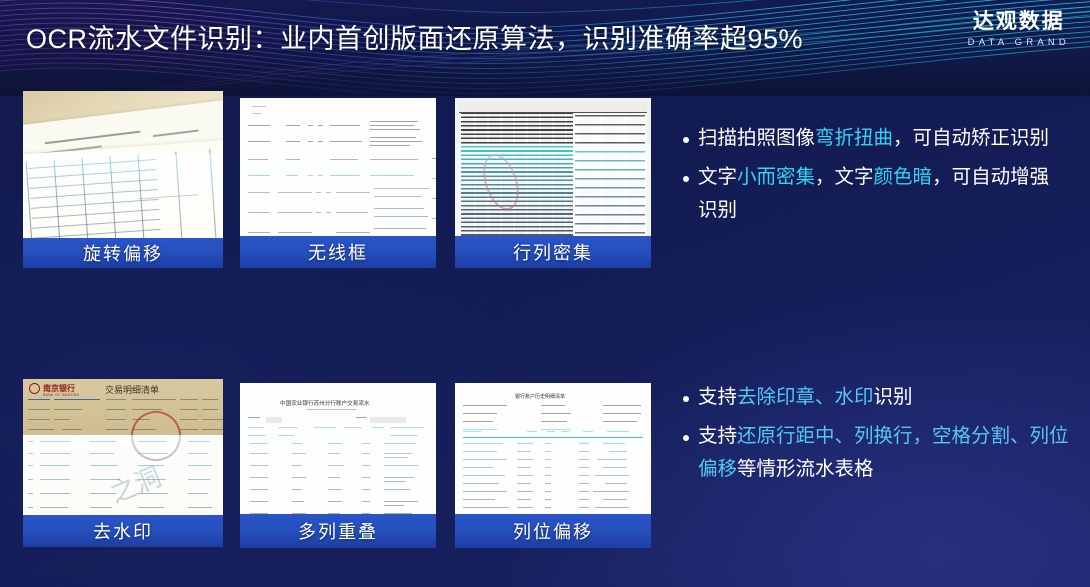 The image size is (1090, 587). Describe the element at coordinates (123, 531) in the screenshot. I see `card-caption-remove-watermark: 去水印` at that location.